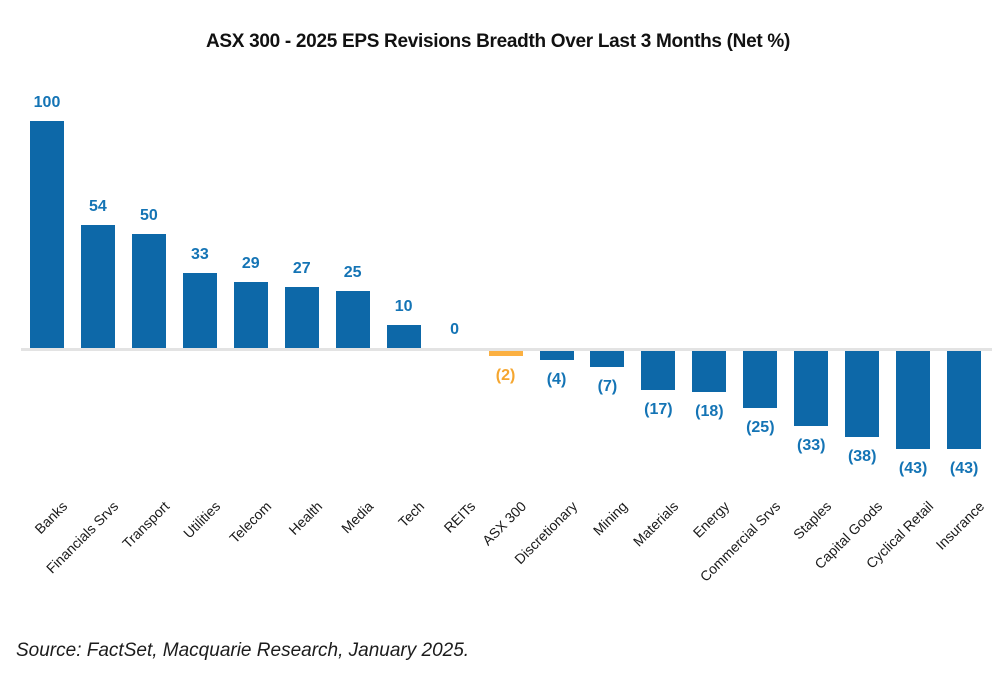  What do you see at coordinates (403, 336) in the screenshot?
I see `bar-tech` at bounding box center [403, 336].